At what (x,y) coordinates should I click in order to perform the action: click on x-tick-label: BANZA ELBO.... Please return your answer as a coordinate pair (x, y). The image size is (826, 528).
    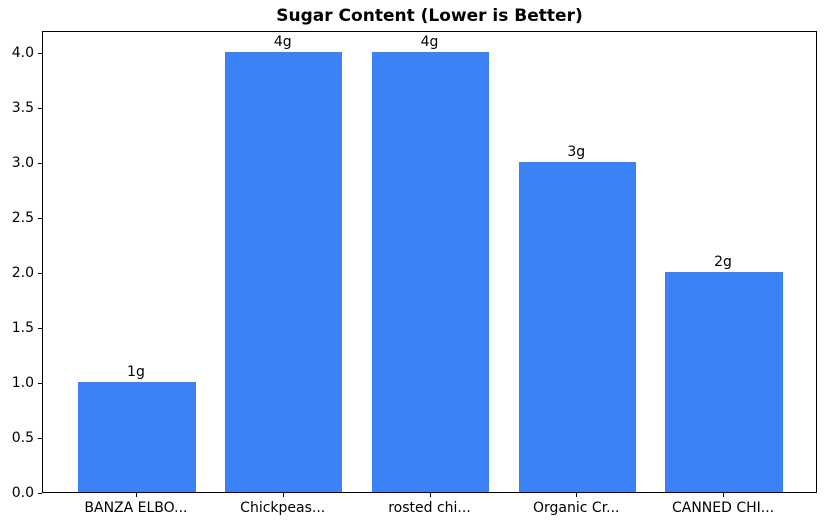
    Looking at the image, I should click on (136, 508).